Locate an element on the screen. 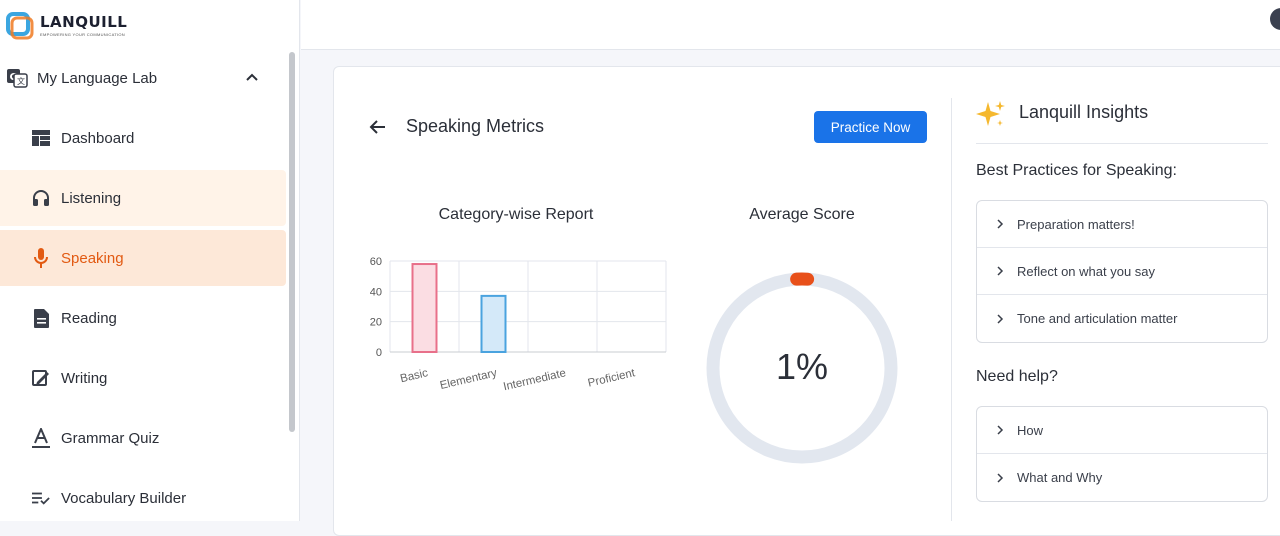  sidebar-item-vocabulary-builder: Vocabulary Builder is located at coordinates (143, 498).